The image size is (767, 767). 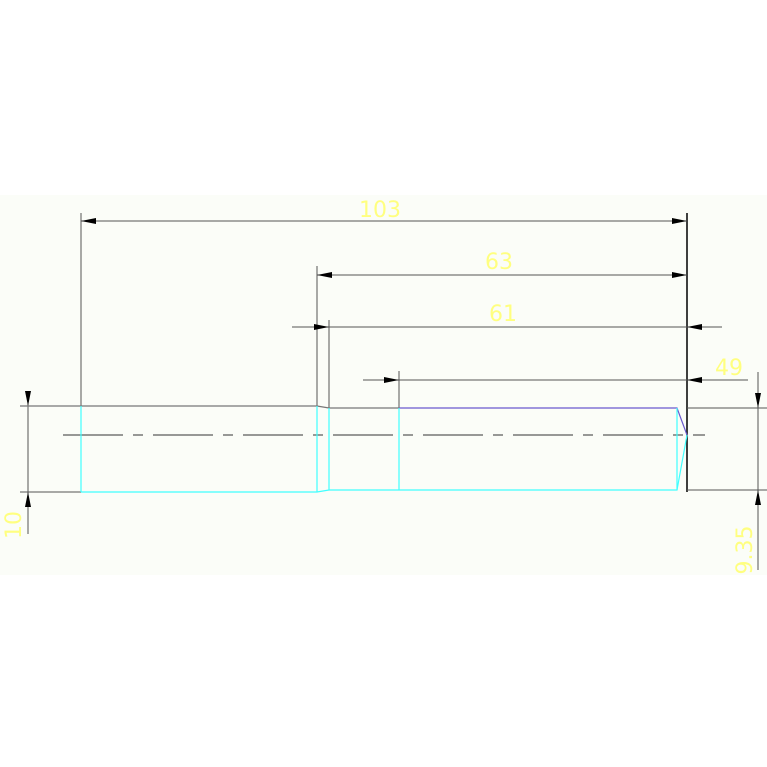 What do you see at coordinates (14, 525) in the screenshot?
I see `dimension-text-10: 10` at bounding box center [14, 525].